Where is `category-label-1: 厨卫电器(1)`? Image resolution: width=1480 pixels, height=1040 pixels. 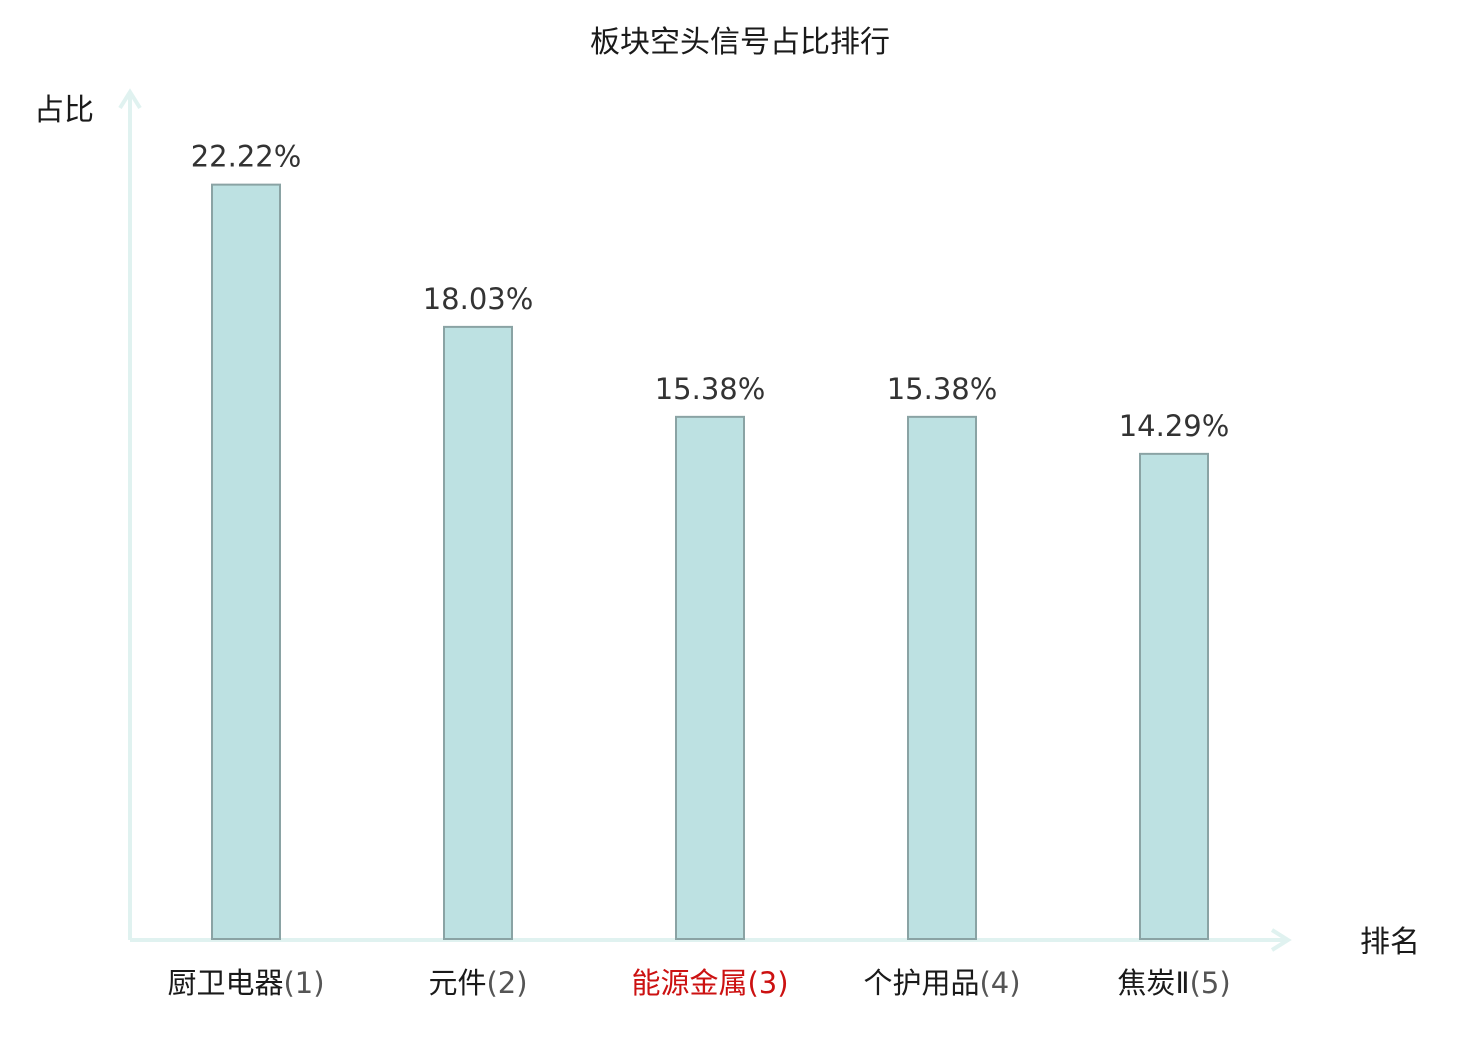 category-label-1: 厨卫电器(1) is located at coordinates (245, 983).